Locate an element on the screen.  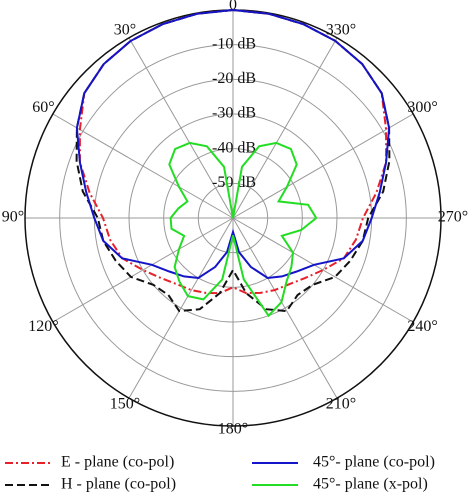
angle-label: 30° is located at coordinates (125, 30).